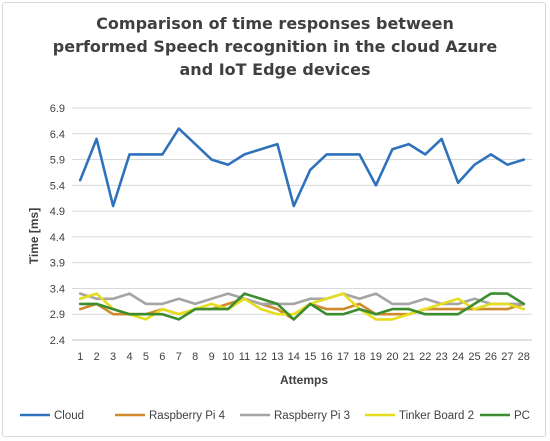 This screenshot has width=550, height=441. What do you see at coordinates (57, 315) in the screenshot?
I see `y-tick-label: 2.9` at bounding box center [57, 315].